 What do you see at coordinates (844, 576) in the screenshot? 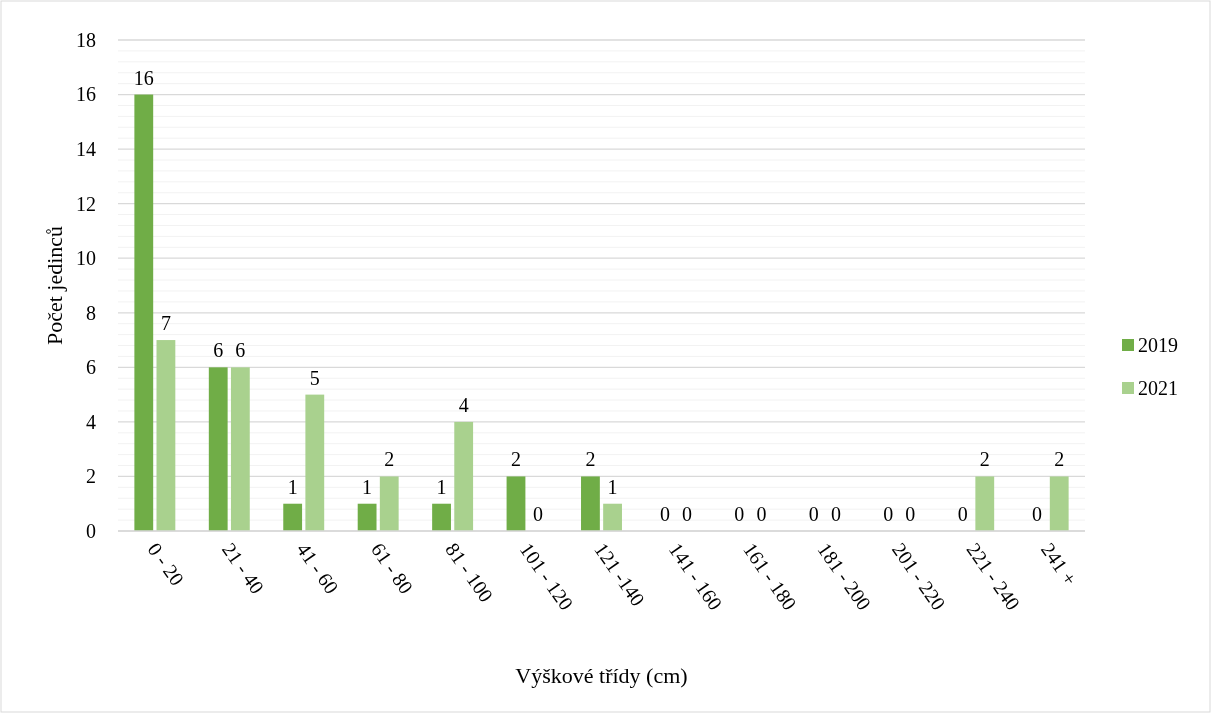
I see `x-tick-label: 181 - 200` at bounding box center [844, 576].